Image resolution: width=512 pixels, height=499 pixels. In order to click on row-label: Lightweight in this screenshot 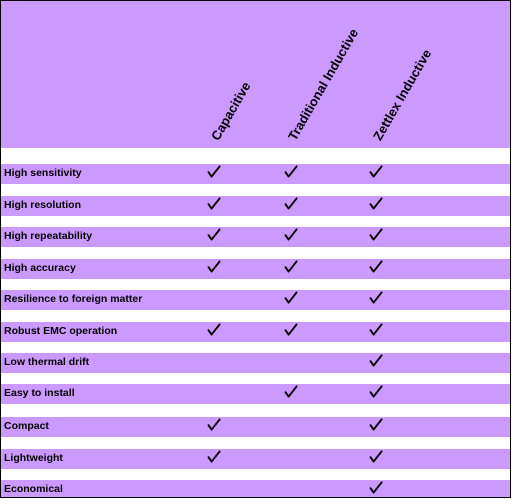, I will do `click(33, 458)`.